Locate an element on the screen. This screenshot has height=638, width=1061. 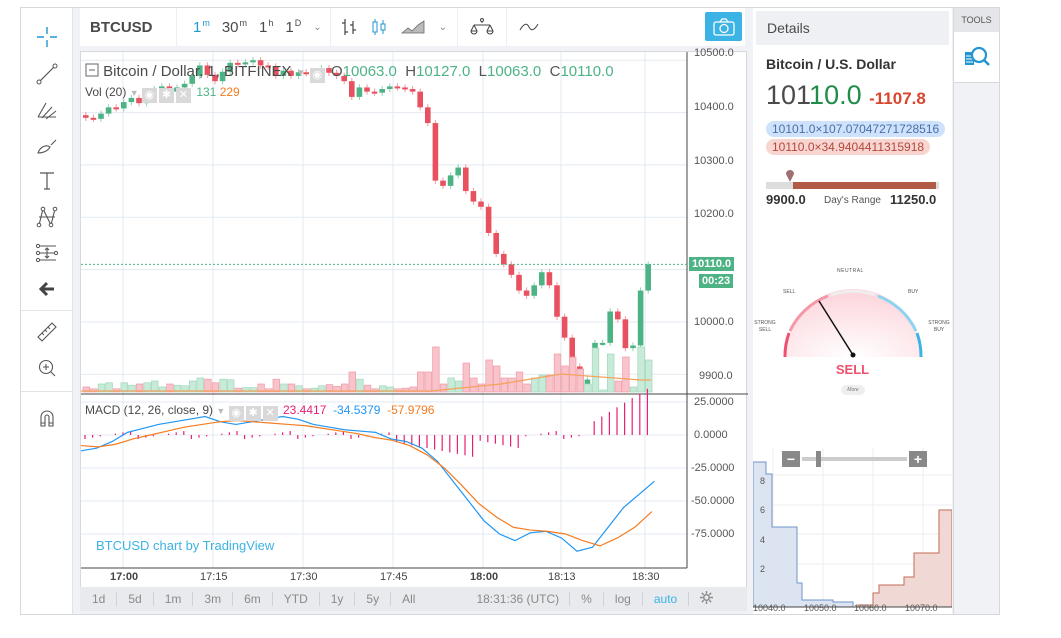
indicator-wave-icon is located at coordinates (529, 27).